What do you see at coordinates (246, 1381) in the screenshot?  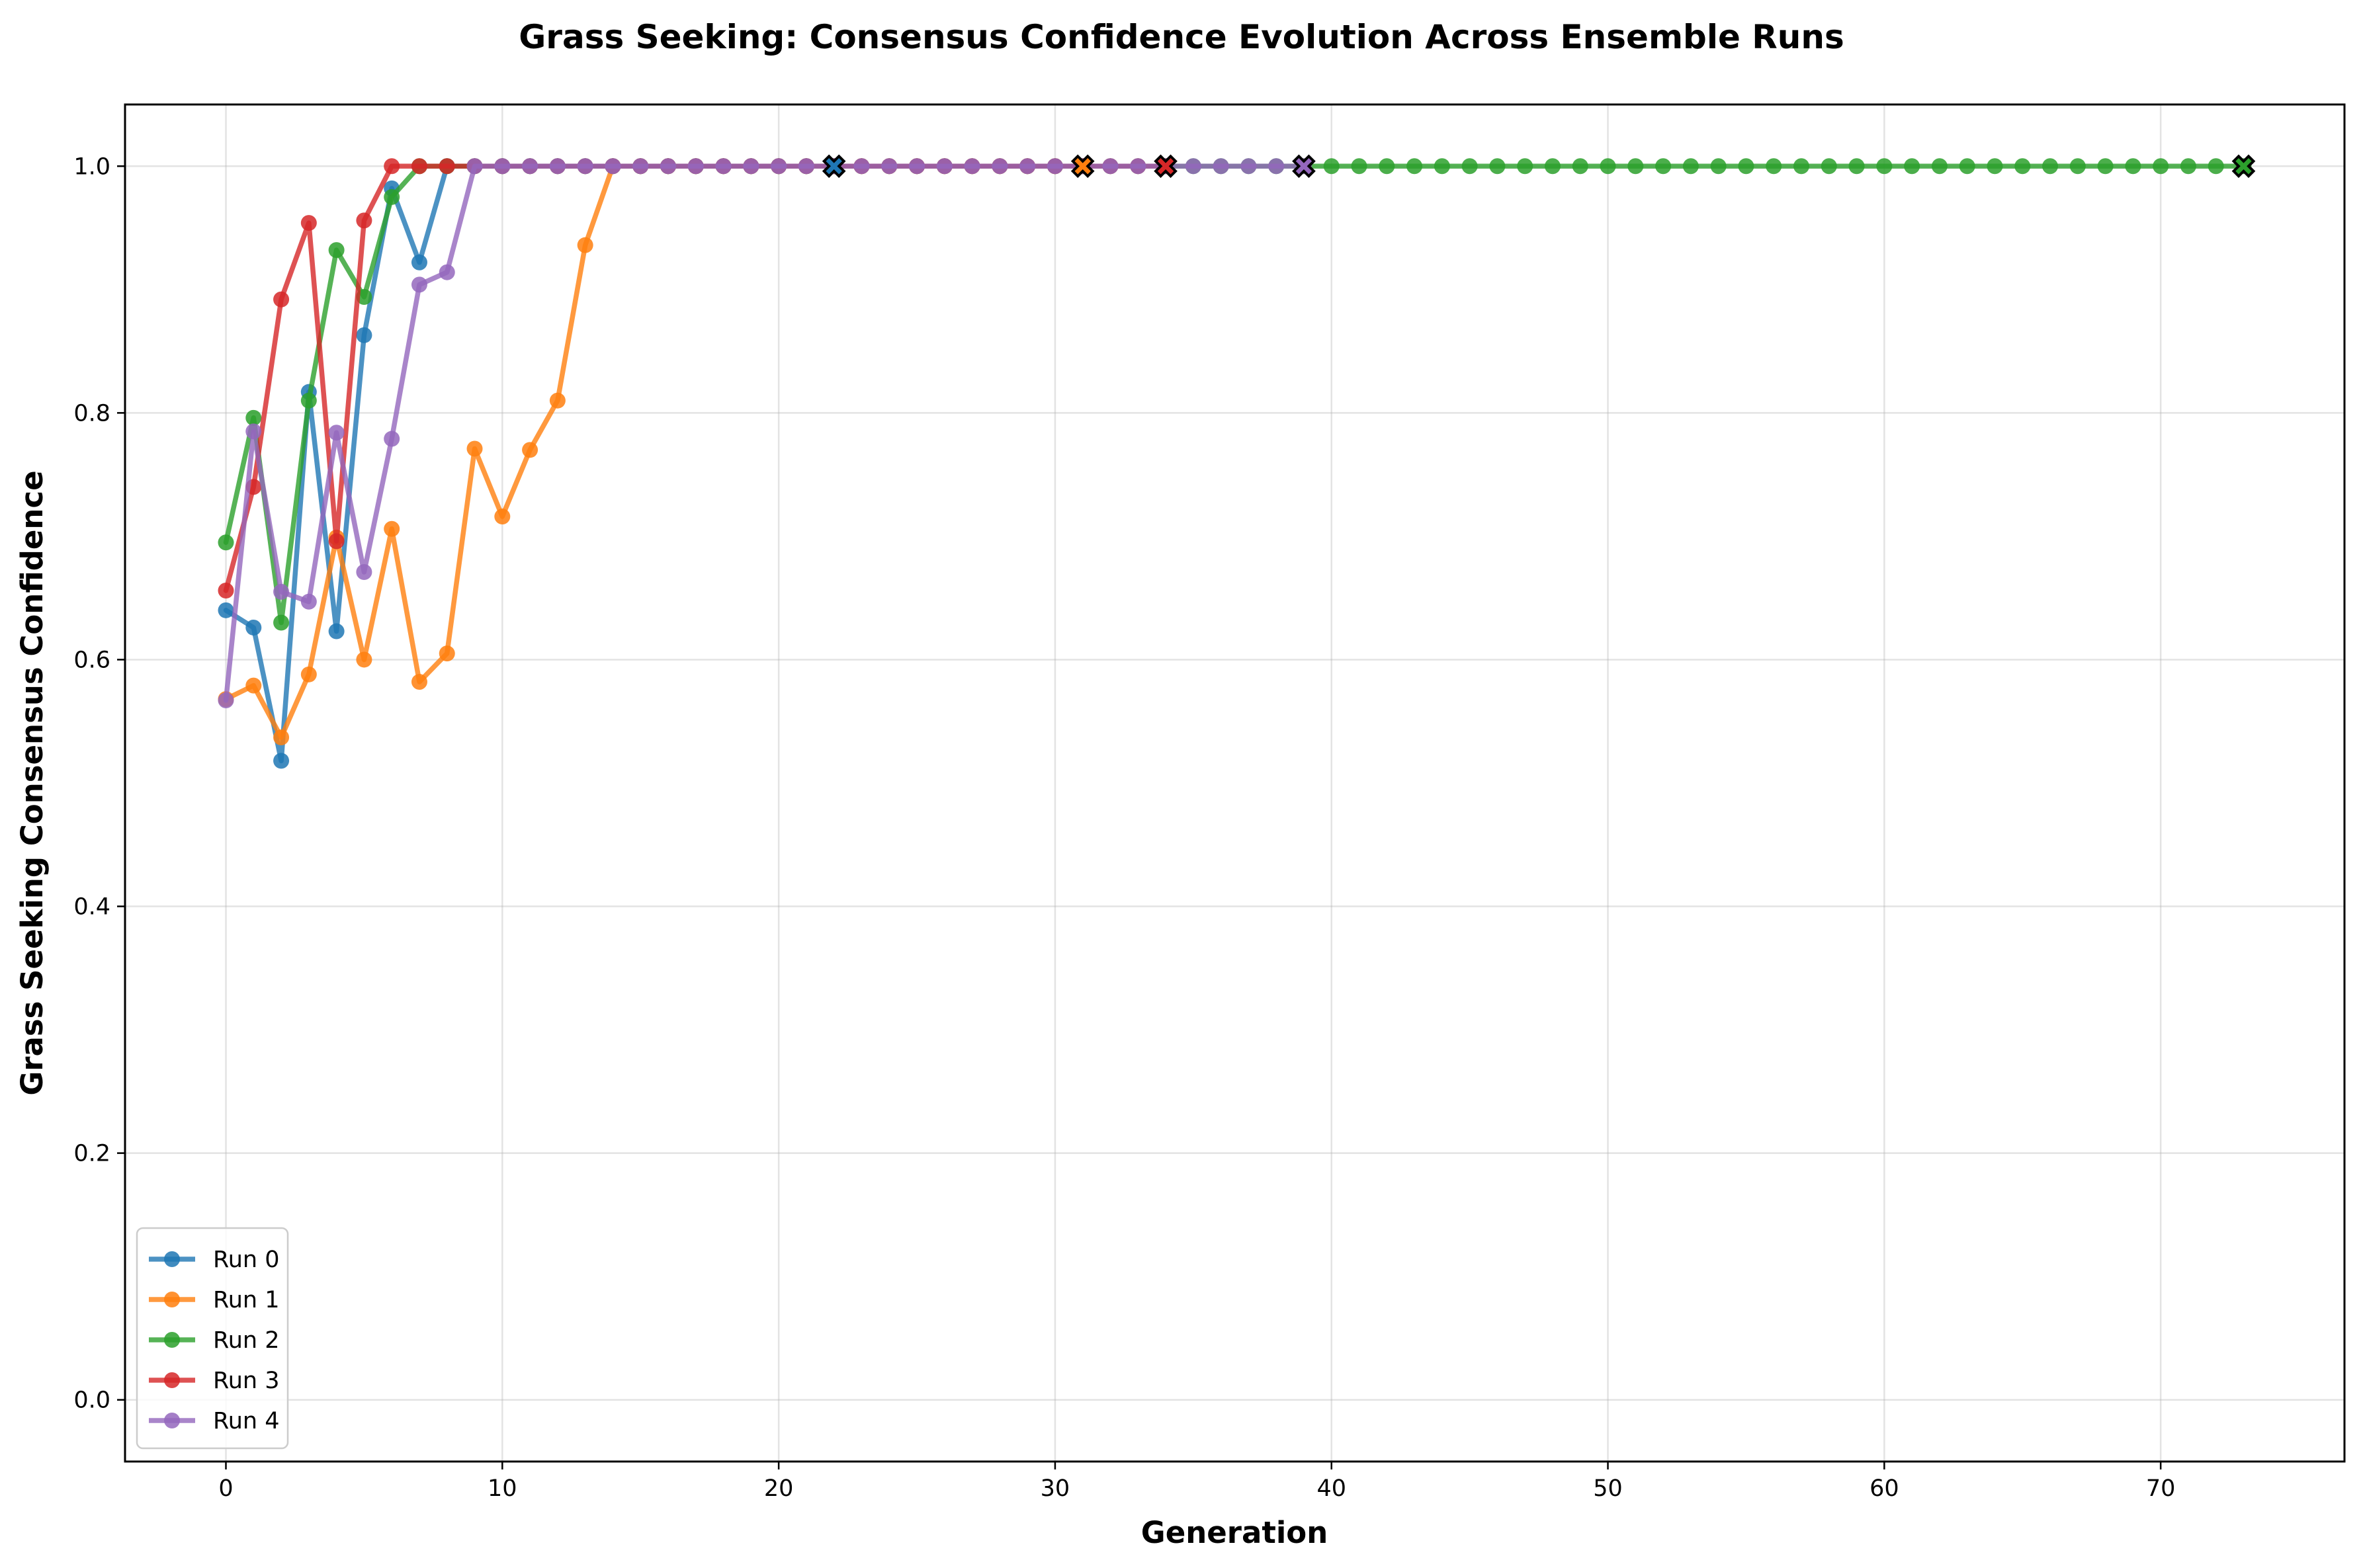 I see `legend-label: Run 3` at bounding box center [246, 1381].